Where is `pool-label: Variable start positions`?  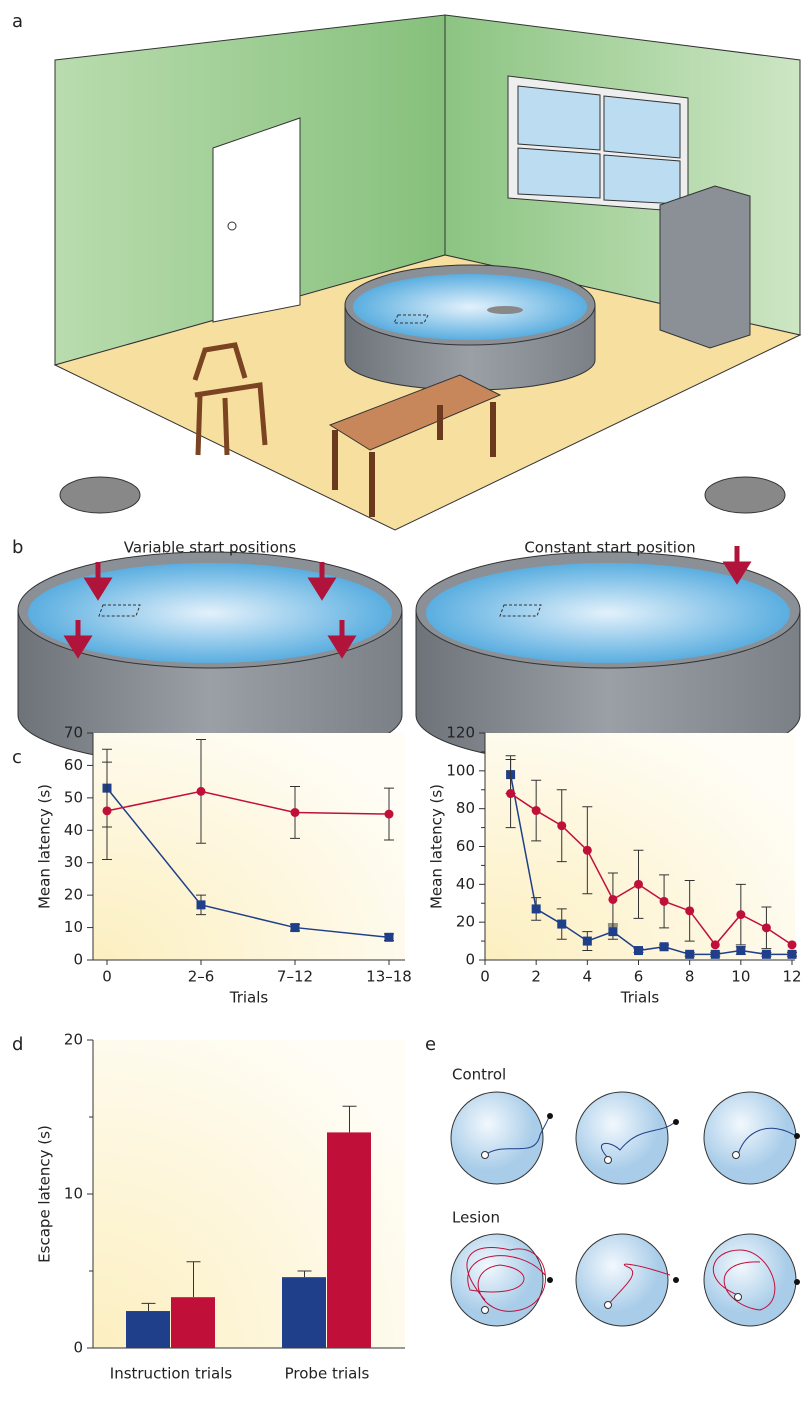 pool-label: Variable start positions is located at coordinates (210, 548).